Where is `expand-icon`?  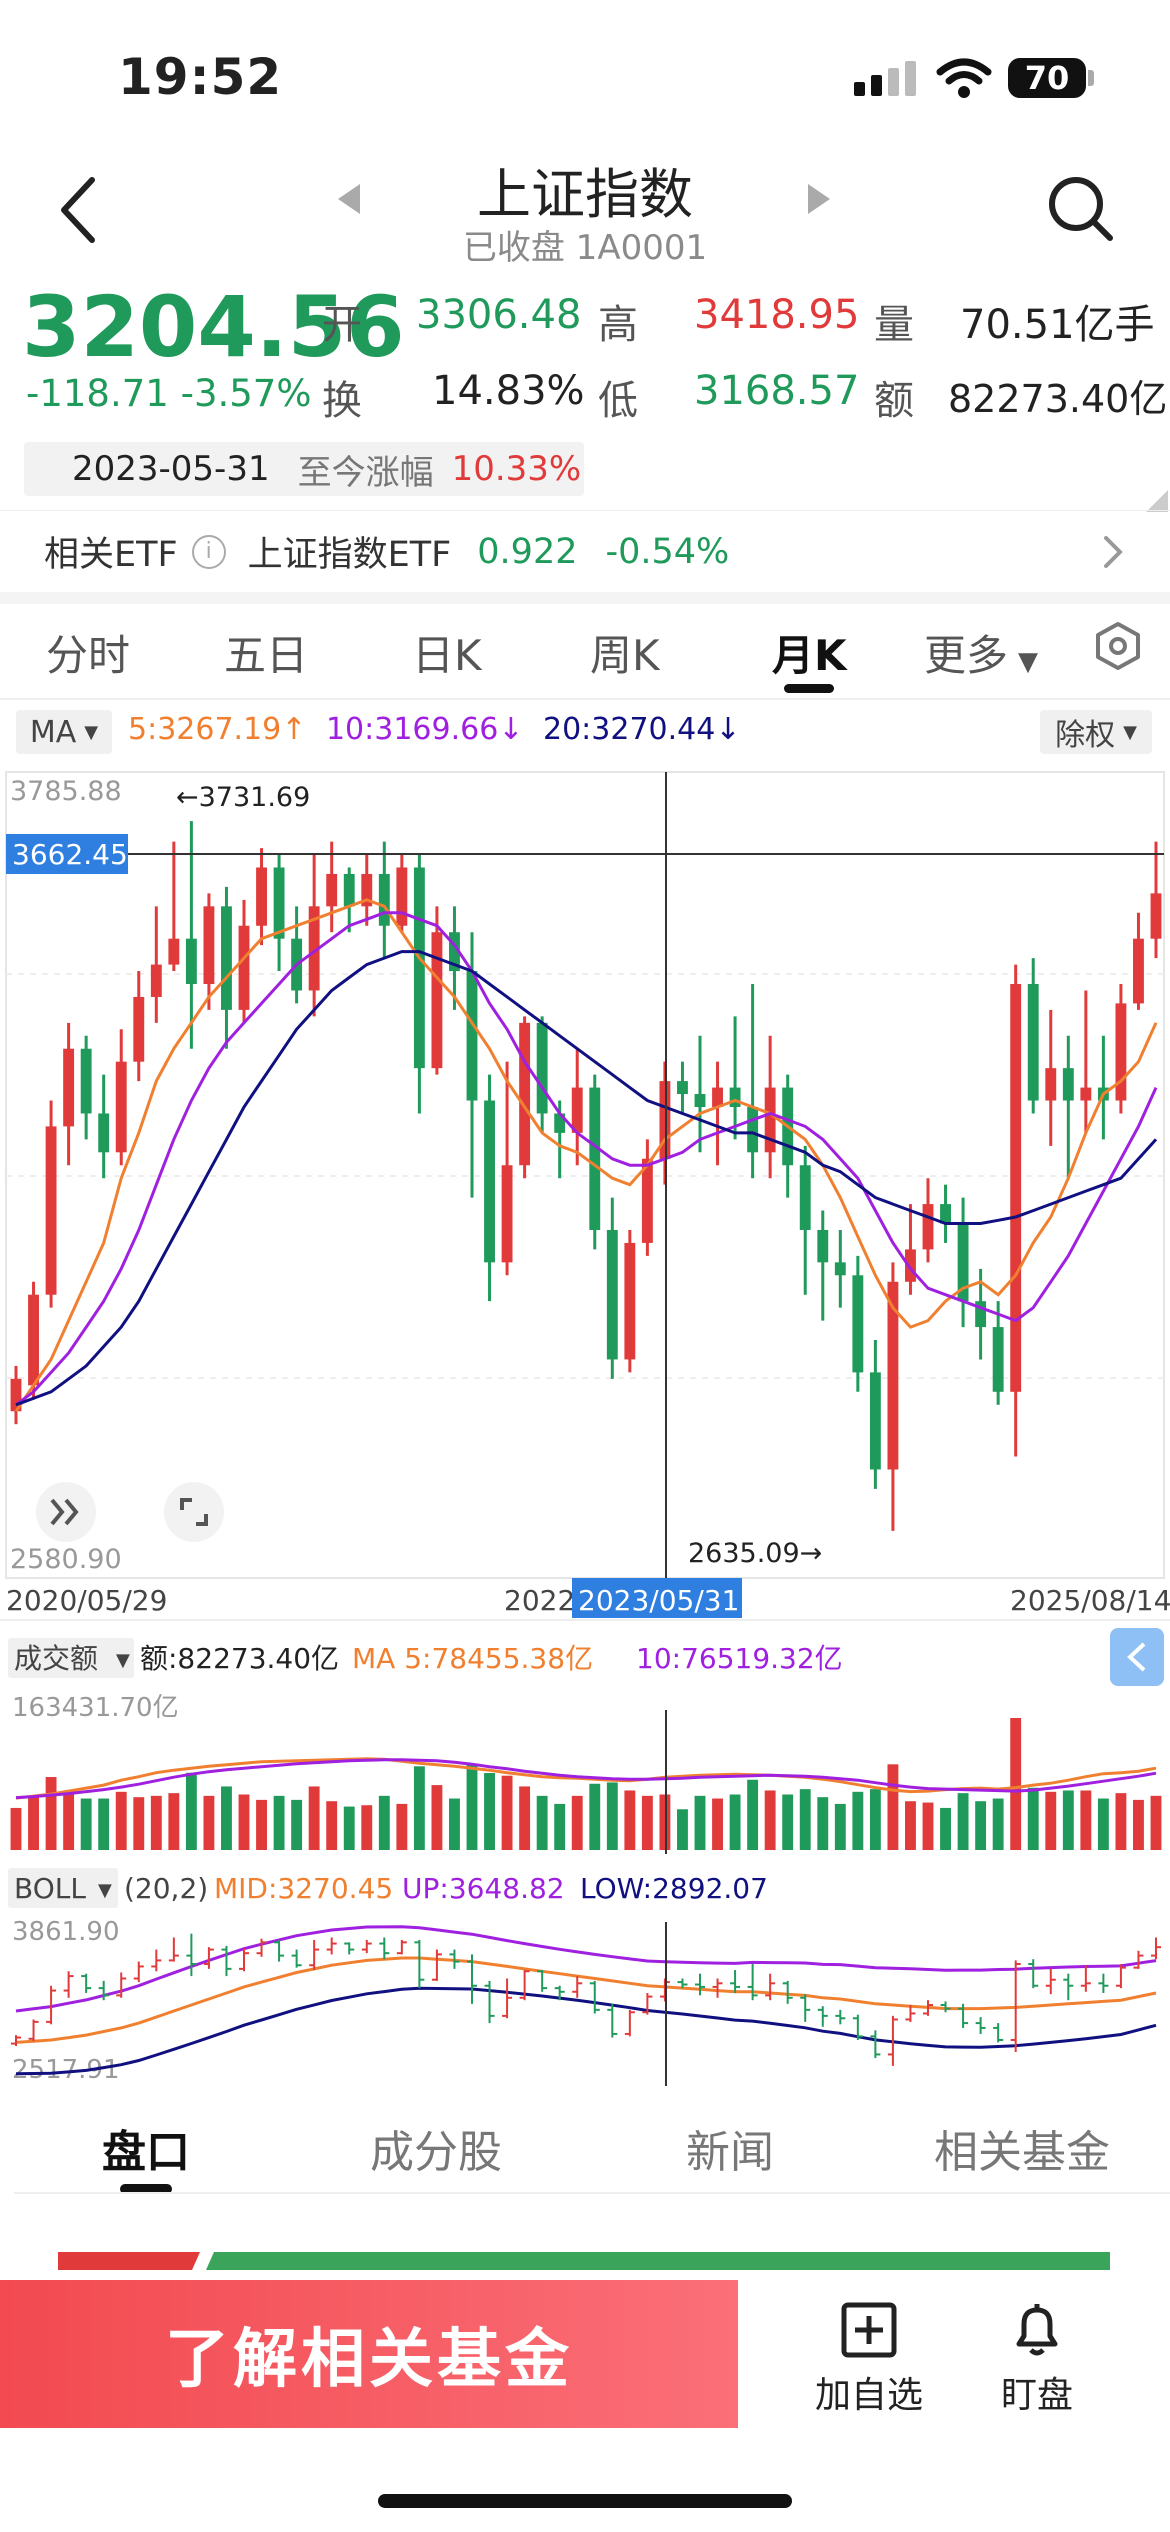
expand-icon is located at coordinates (194, 1512).